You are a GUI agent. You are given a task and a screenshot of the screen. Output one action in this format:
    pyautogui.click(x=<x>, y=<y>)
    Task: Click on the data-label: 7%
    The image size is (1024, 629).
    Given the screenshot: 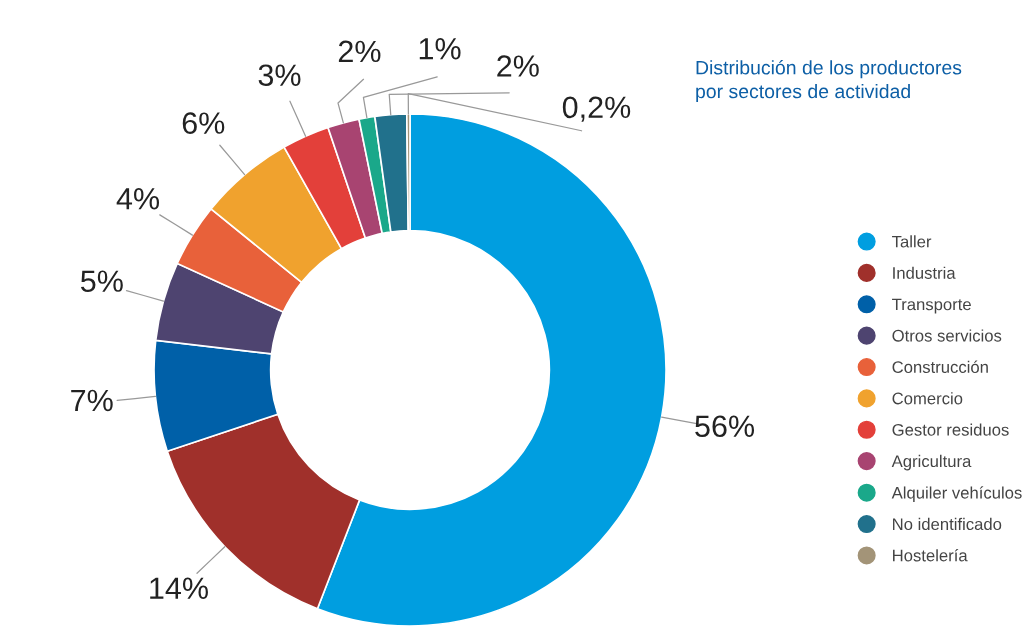 What is the action you would take?
    pyautogui.click(x=92, y=400)
    